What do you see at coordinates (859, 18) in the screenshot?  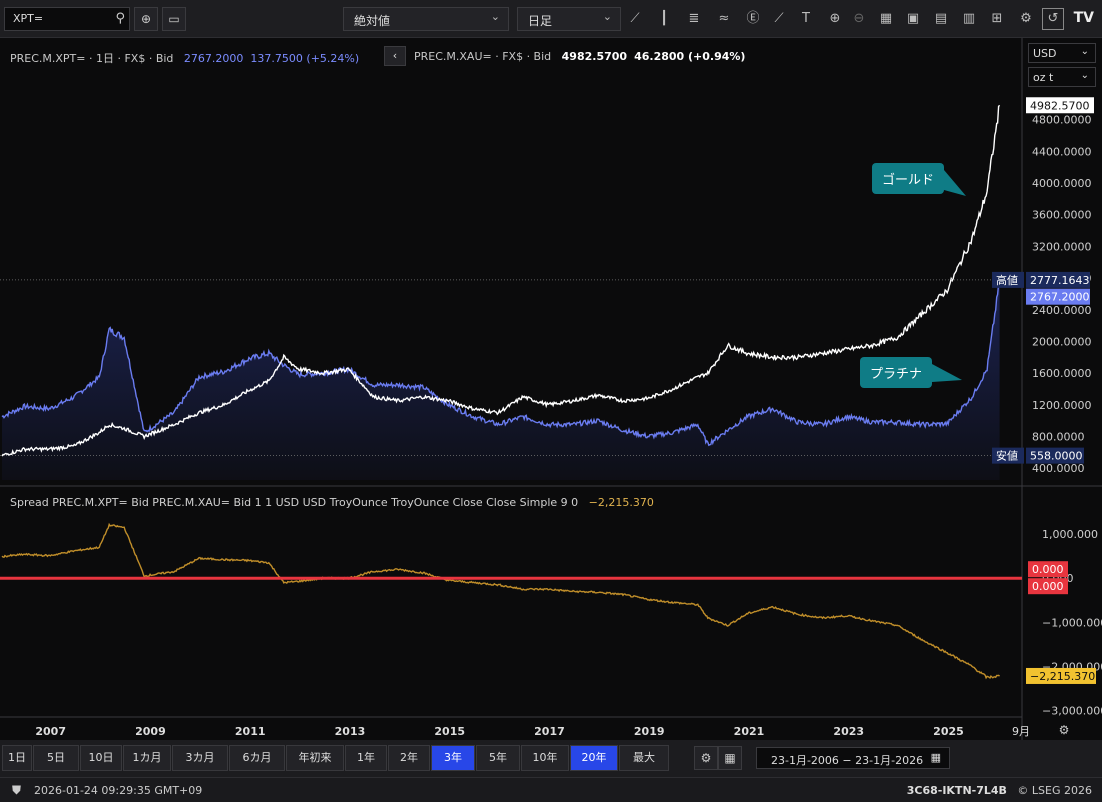 I see `zoom-out-icon: ⊖` at bounding box center [859, 18].